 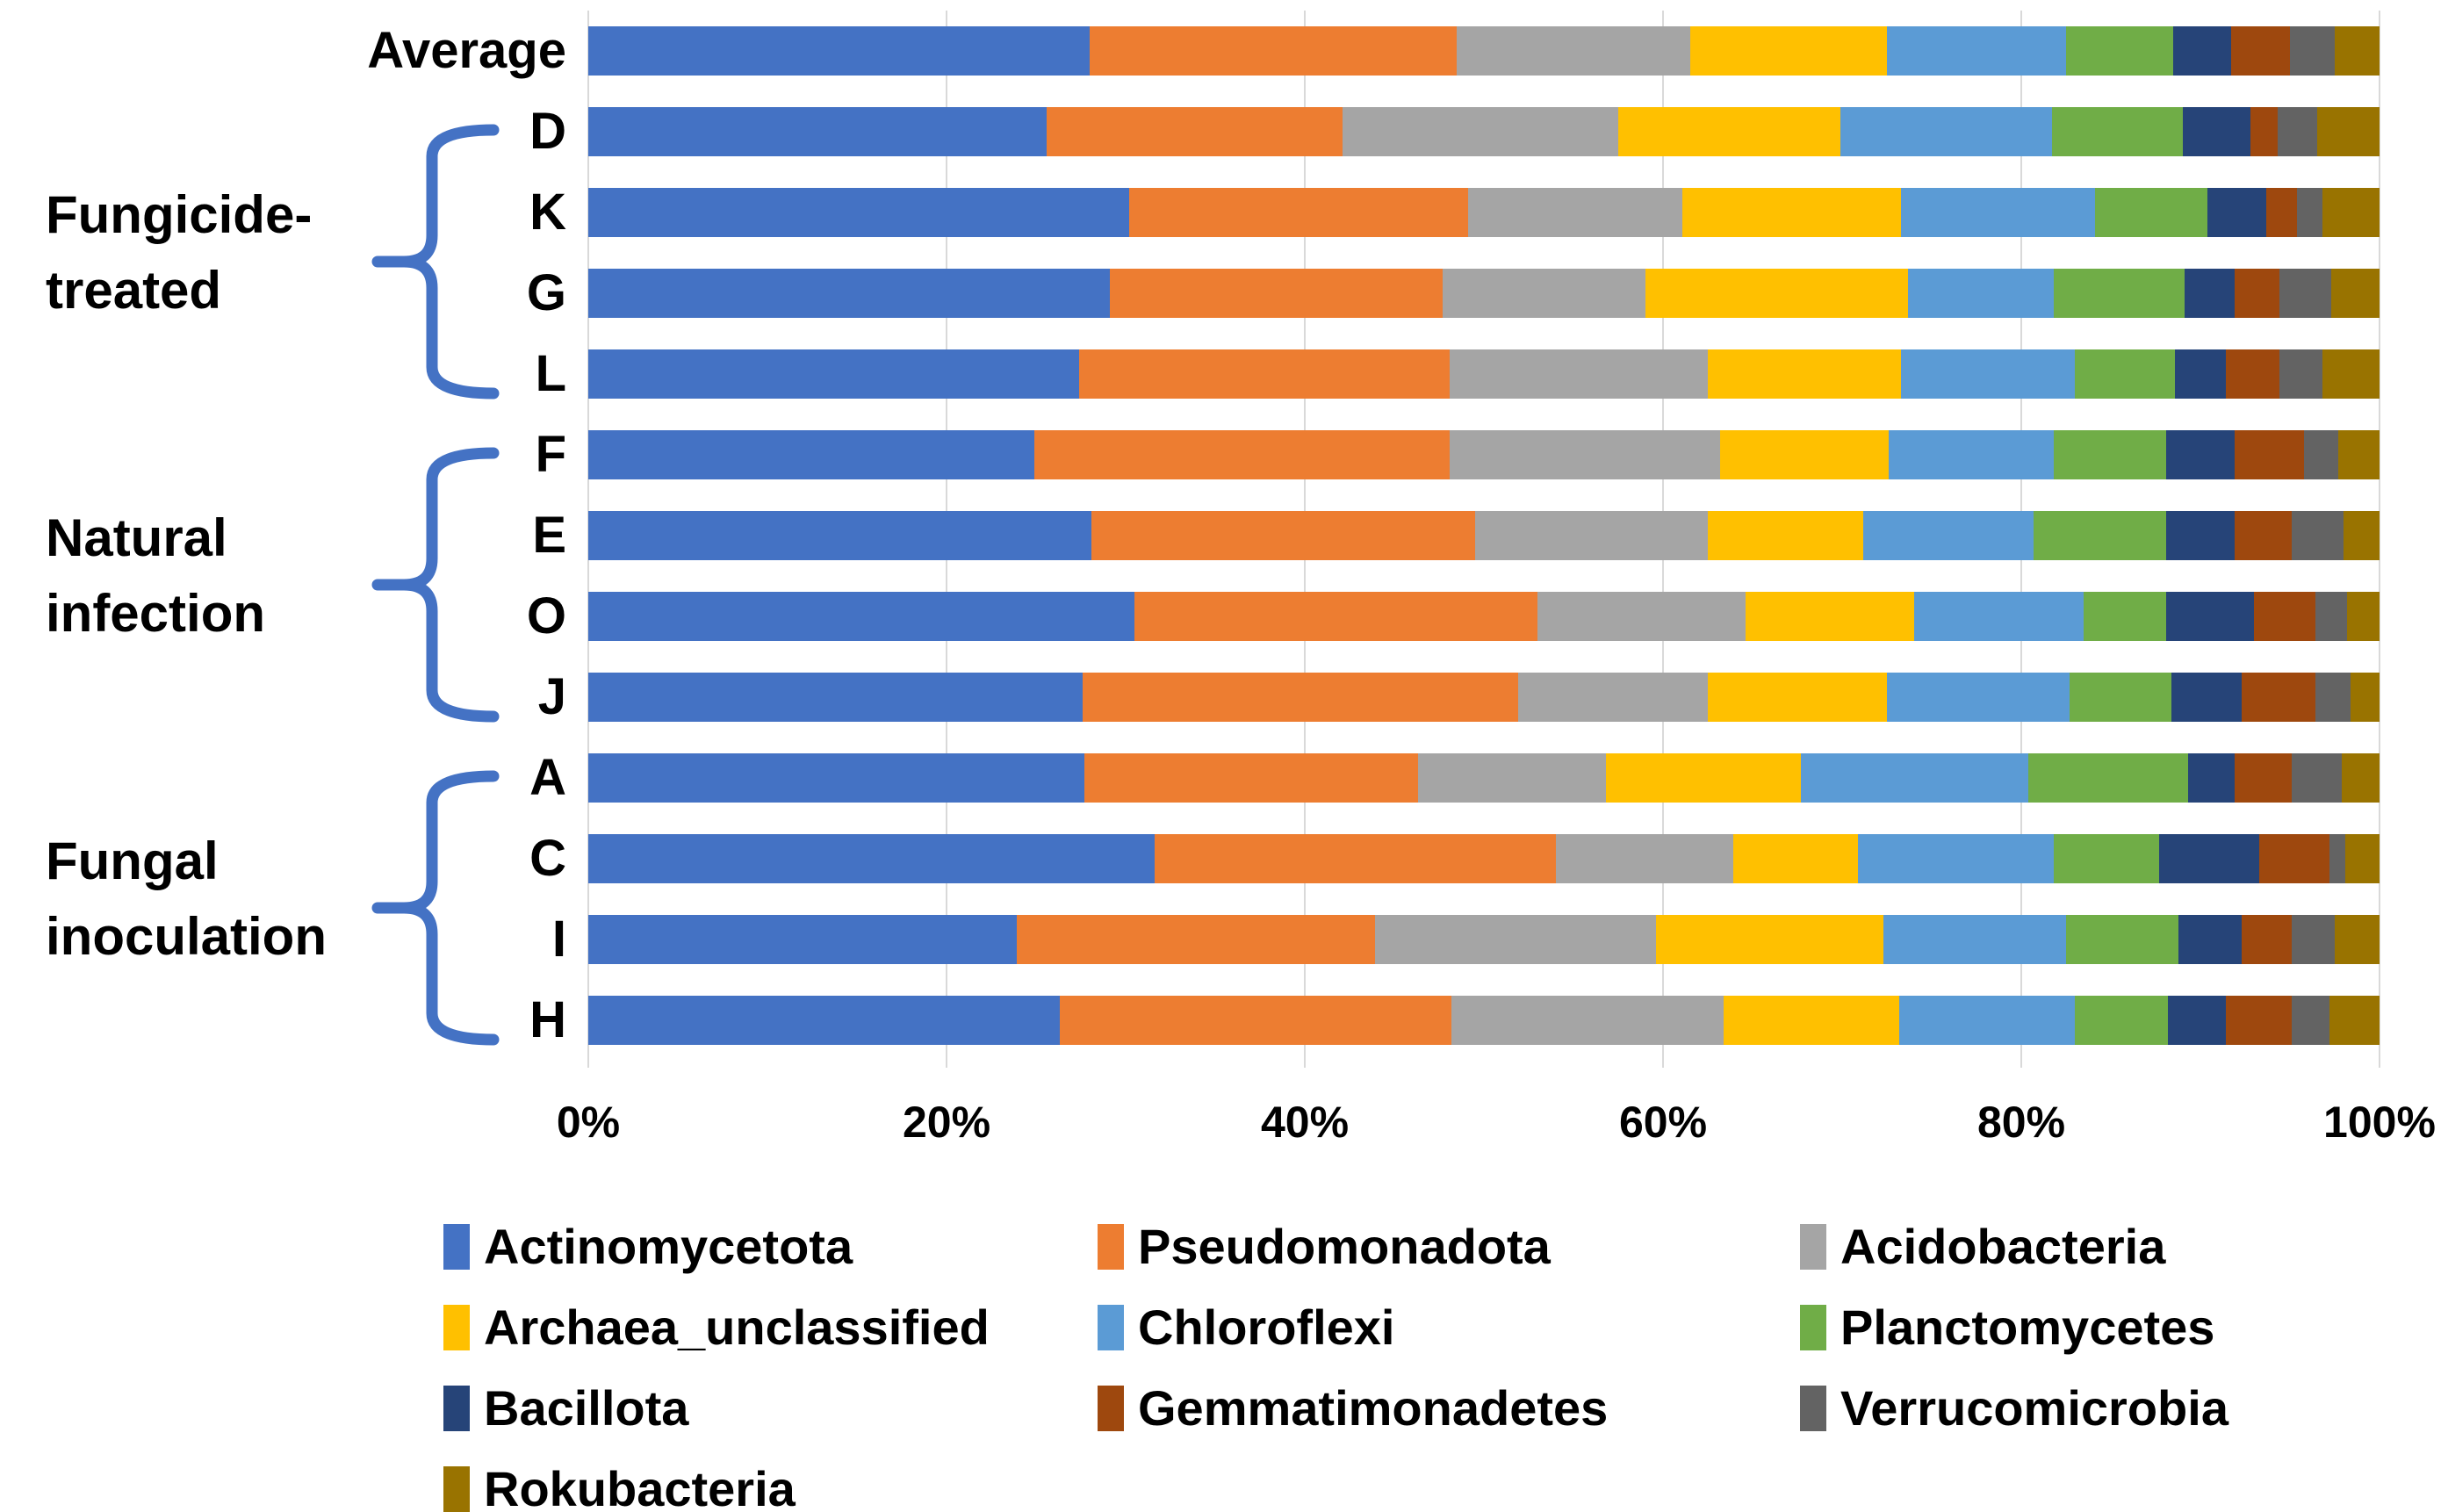 I want to click on axis-tick-label: 0%, so click(x=588, y=1122).